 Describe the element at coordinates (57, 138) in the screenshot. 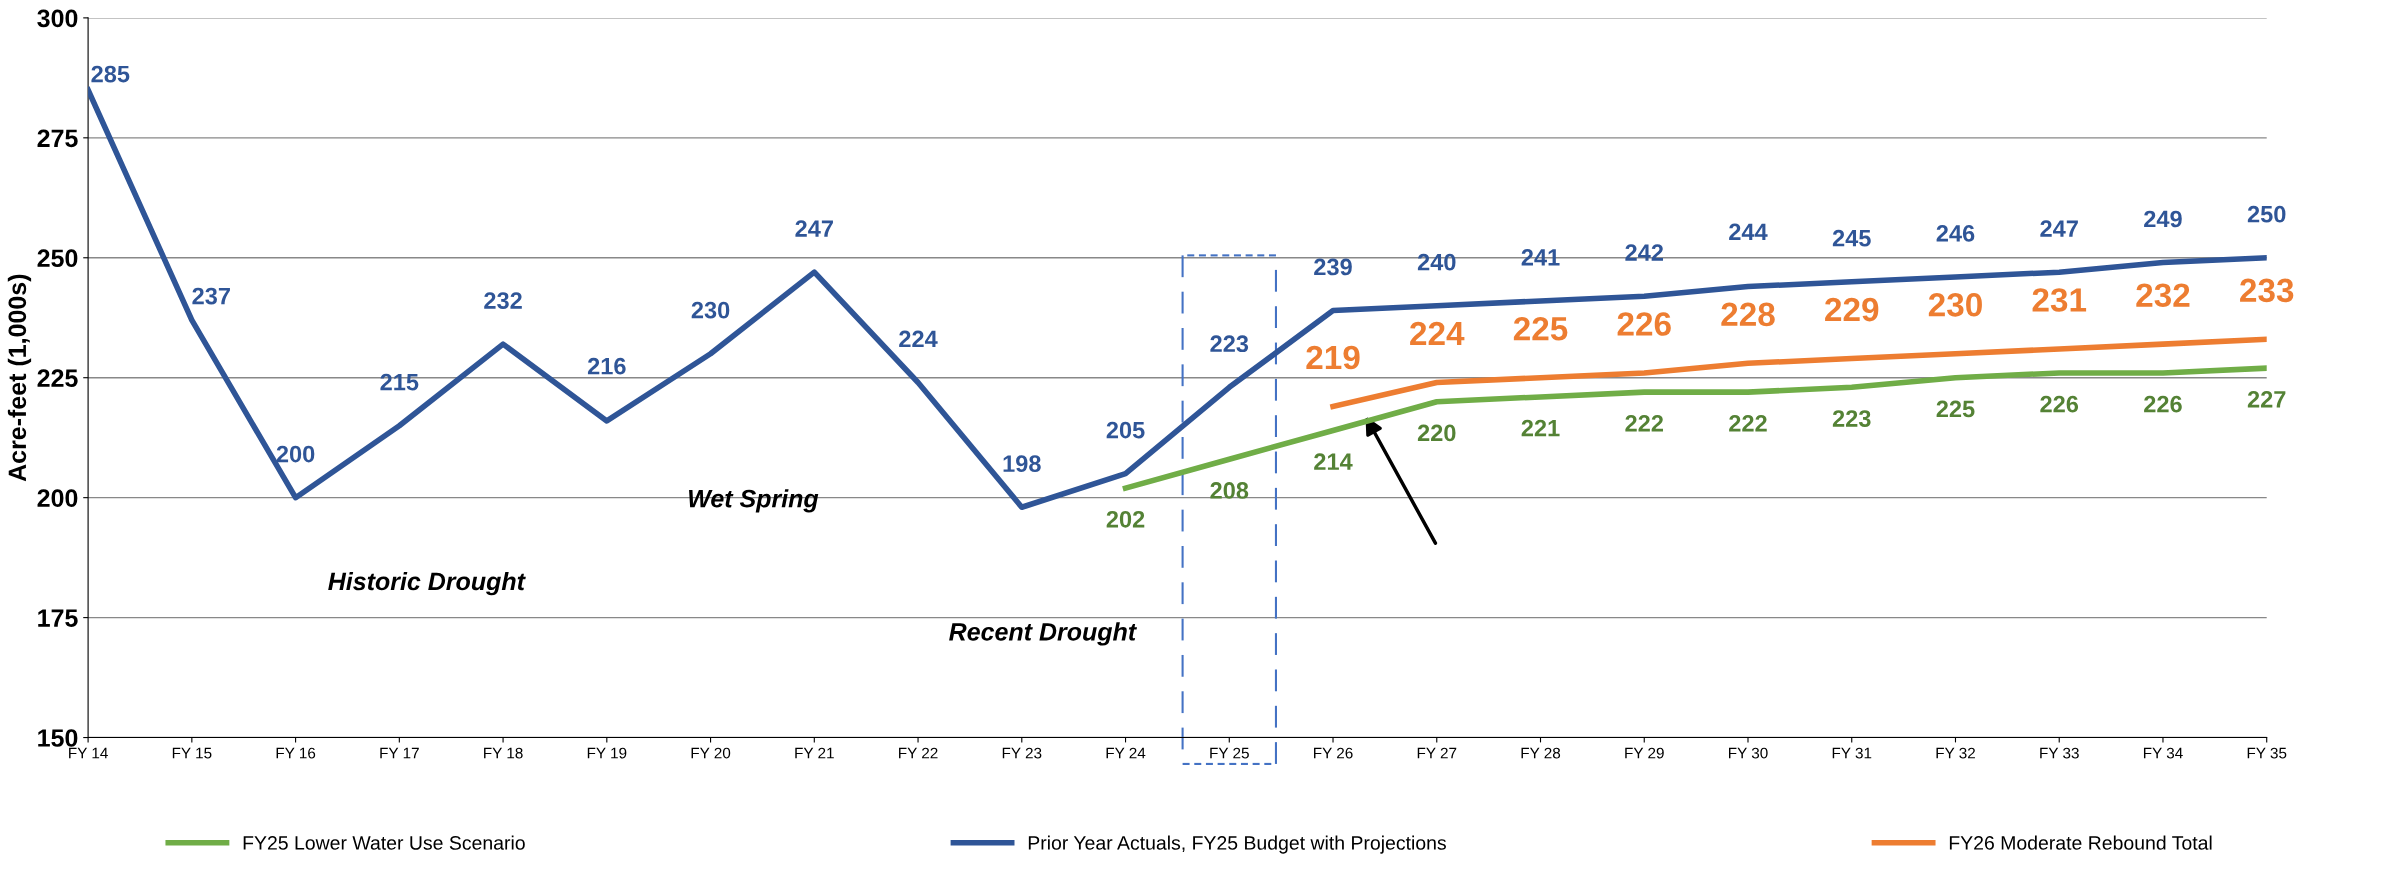

I see `y-tick-label: 275` at that location.